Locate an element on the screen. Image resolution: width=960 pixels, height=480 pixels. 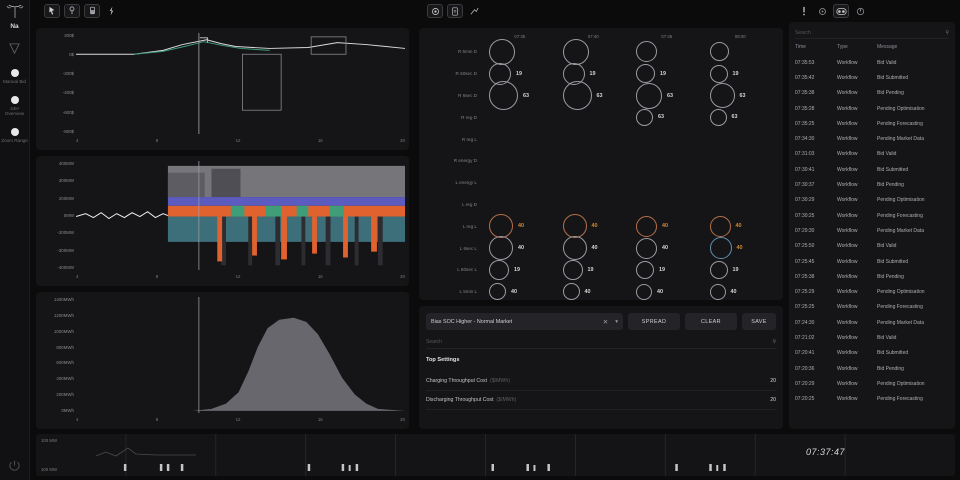
table-row: 07:30:37 Workflow Bid Pending is located at coordinates (872, 184).